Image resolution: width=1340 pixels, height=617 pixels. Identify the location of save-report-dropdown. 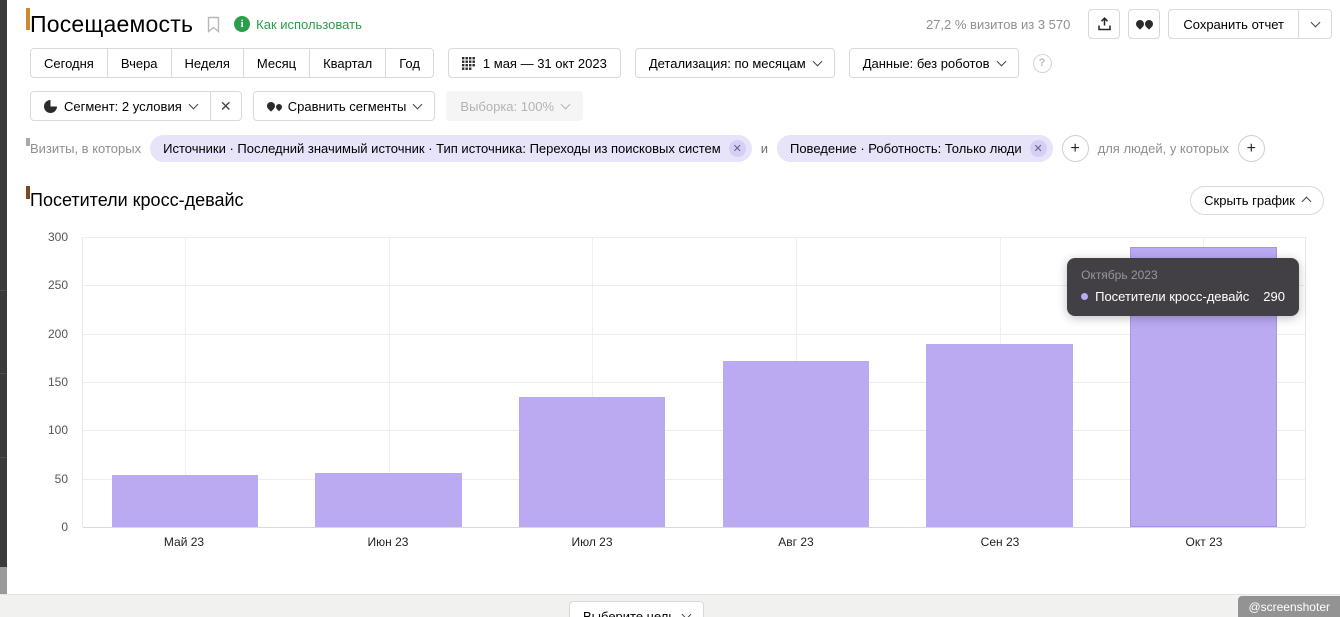
(1315, 24).